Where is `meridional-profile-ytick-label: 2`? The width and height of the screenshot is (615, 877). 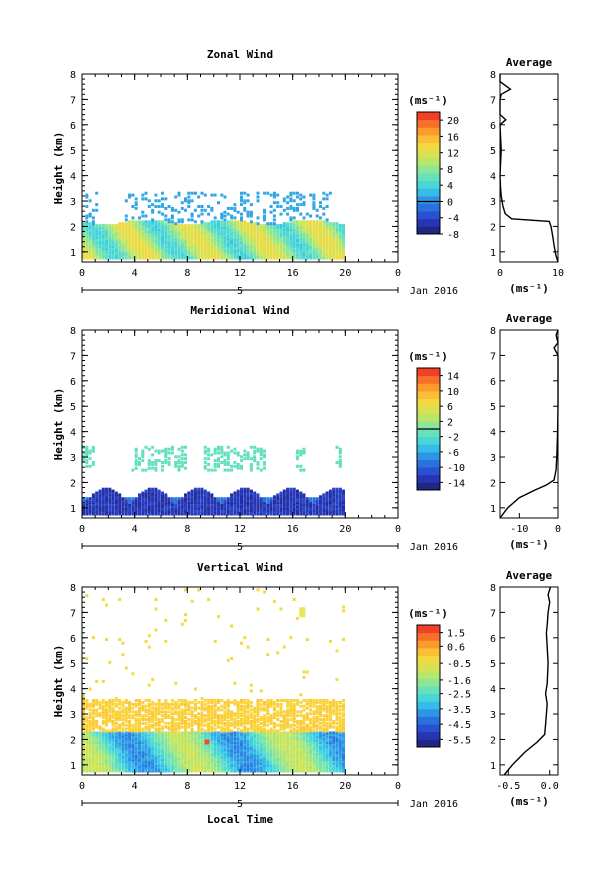
meridional-profile-ytick-label: 2 is located at coordinates (493, 483).